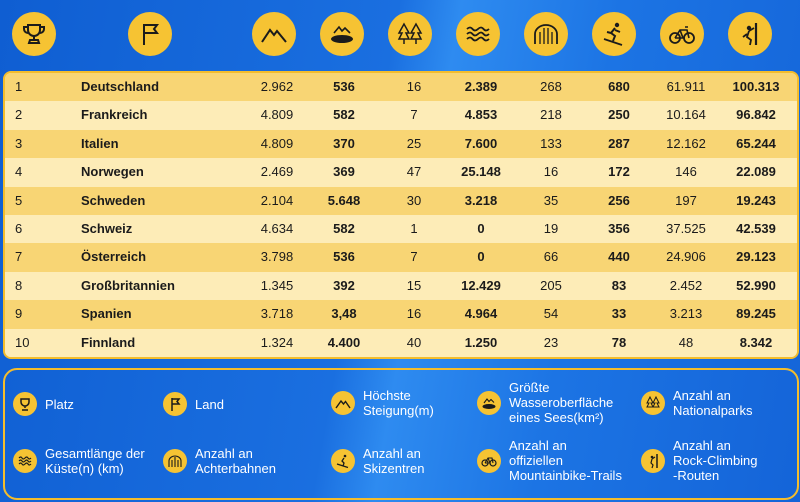  What do you see at coordinates (481, 86) in the screenshot?
I see `cell-kueste: 2.389` at bounding box center [481, 86].